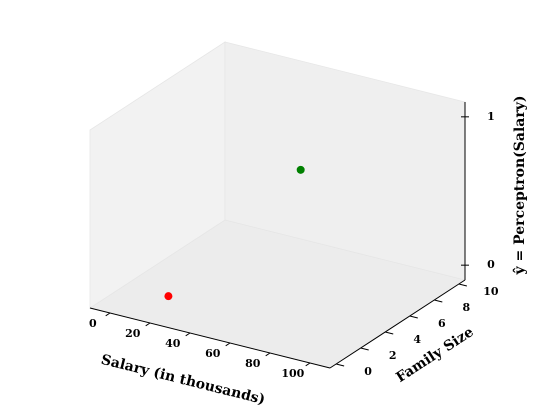  Describe the element at coordinates (93, 323) in the screenshot. I see `x-tick-label: 0` at that location.